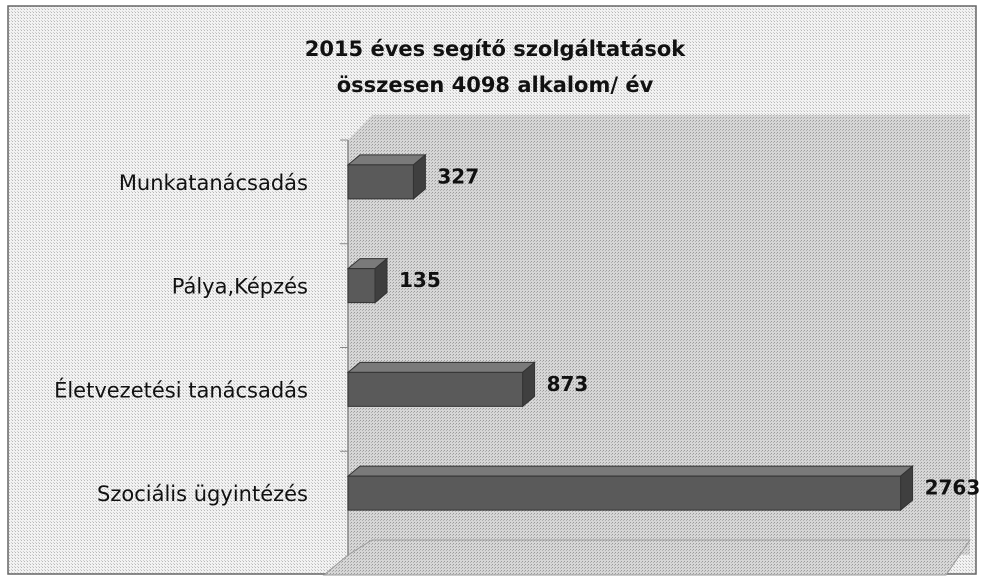 This screenshot has width=983, height=579. Describe the element at coordinates (240, 287) in the screenshot. I see `y-tick-label: Pálya,Képzés` at that location.